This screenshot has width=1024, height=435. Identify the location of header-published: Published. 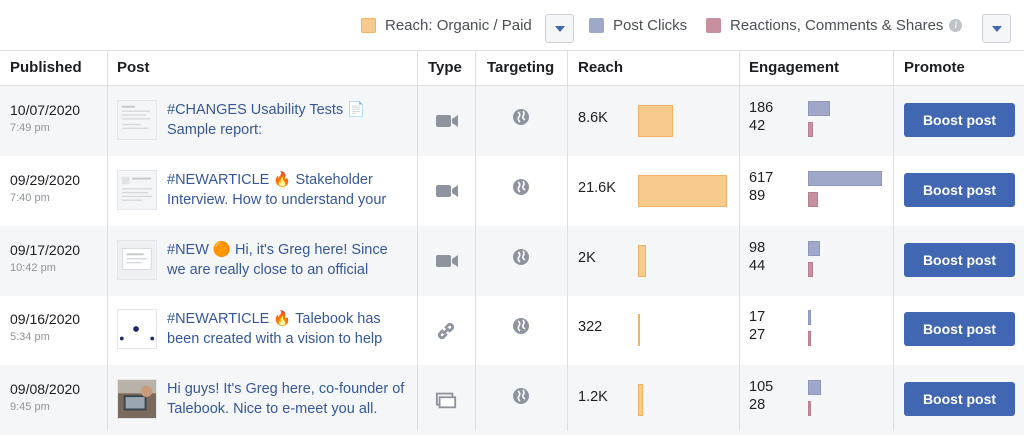
(46, 67).